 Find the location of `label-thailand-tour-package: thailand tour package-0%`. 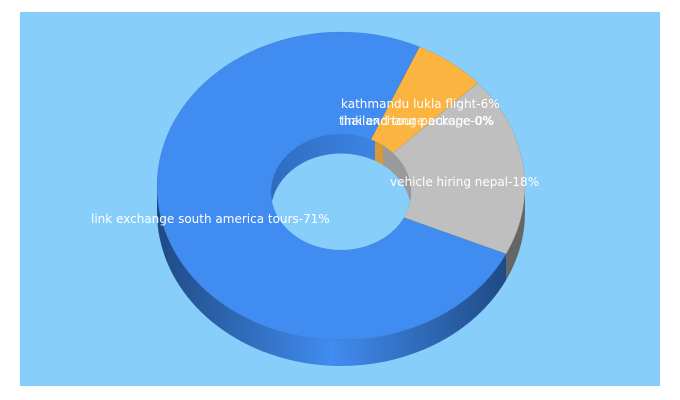

label-thailand-tour-package: thailand tour package-0% is located at coordinates (417, 121).